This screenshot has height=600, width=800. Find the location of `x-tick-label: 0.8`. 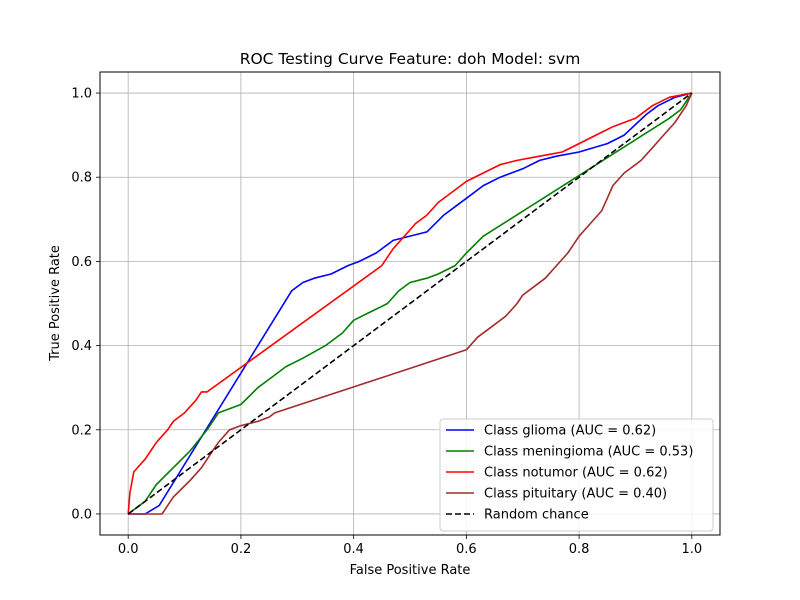

x-tick-label: 0.8 is located at coordinates (579, 549).